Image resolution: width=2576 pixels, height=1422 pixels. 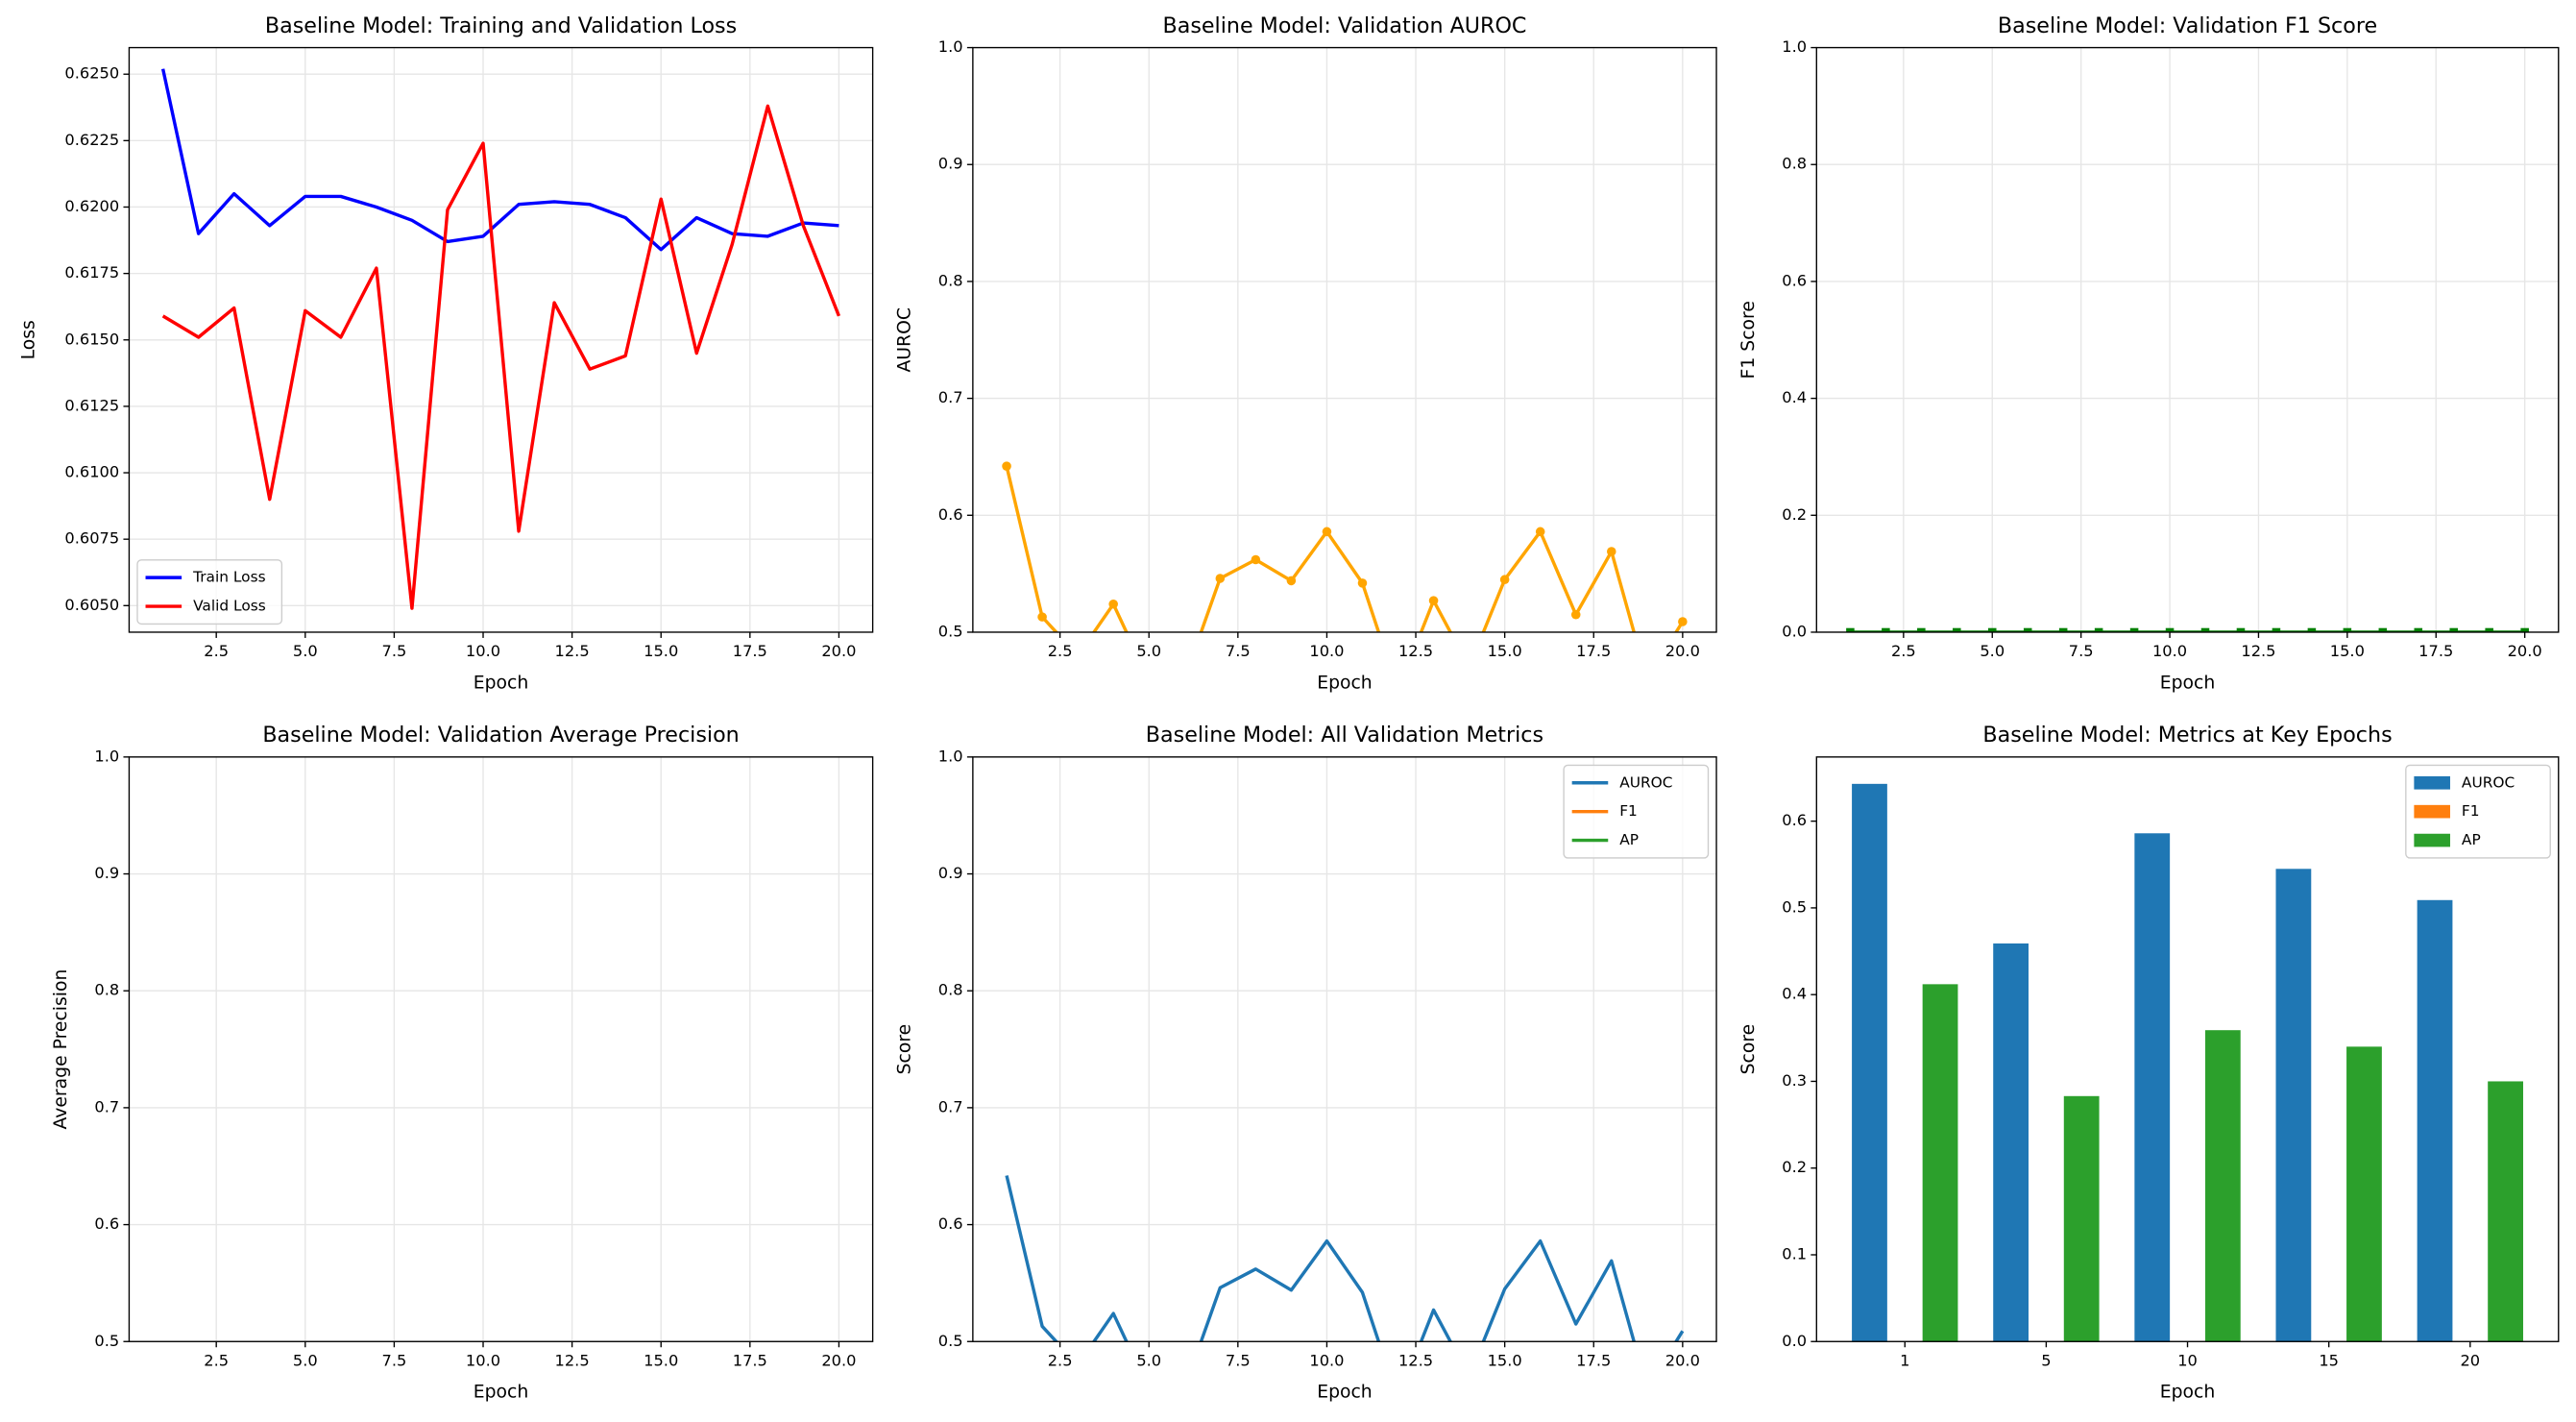 What do you see at coordinates (229, 578) in the screenshot?
I see `legend-label: Train Loss` at bounding box center [229, 578].